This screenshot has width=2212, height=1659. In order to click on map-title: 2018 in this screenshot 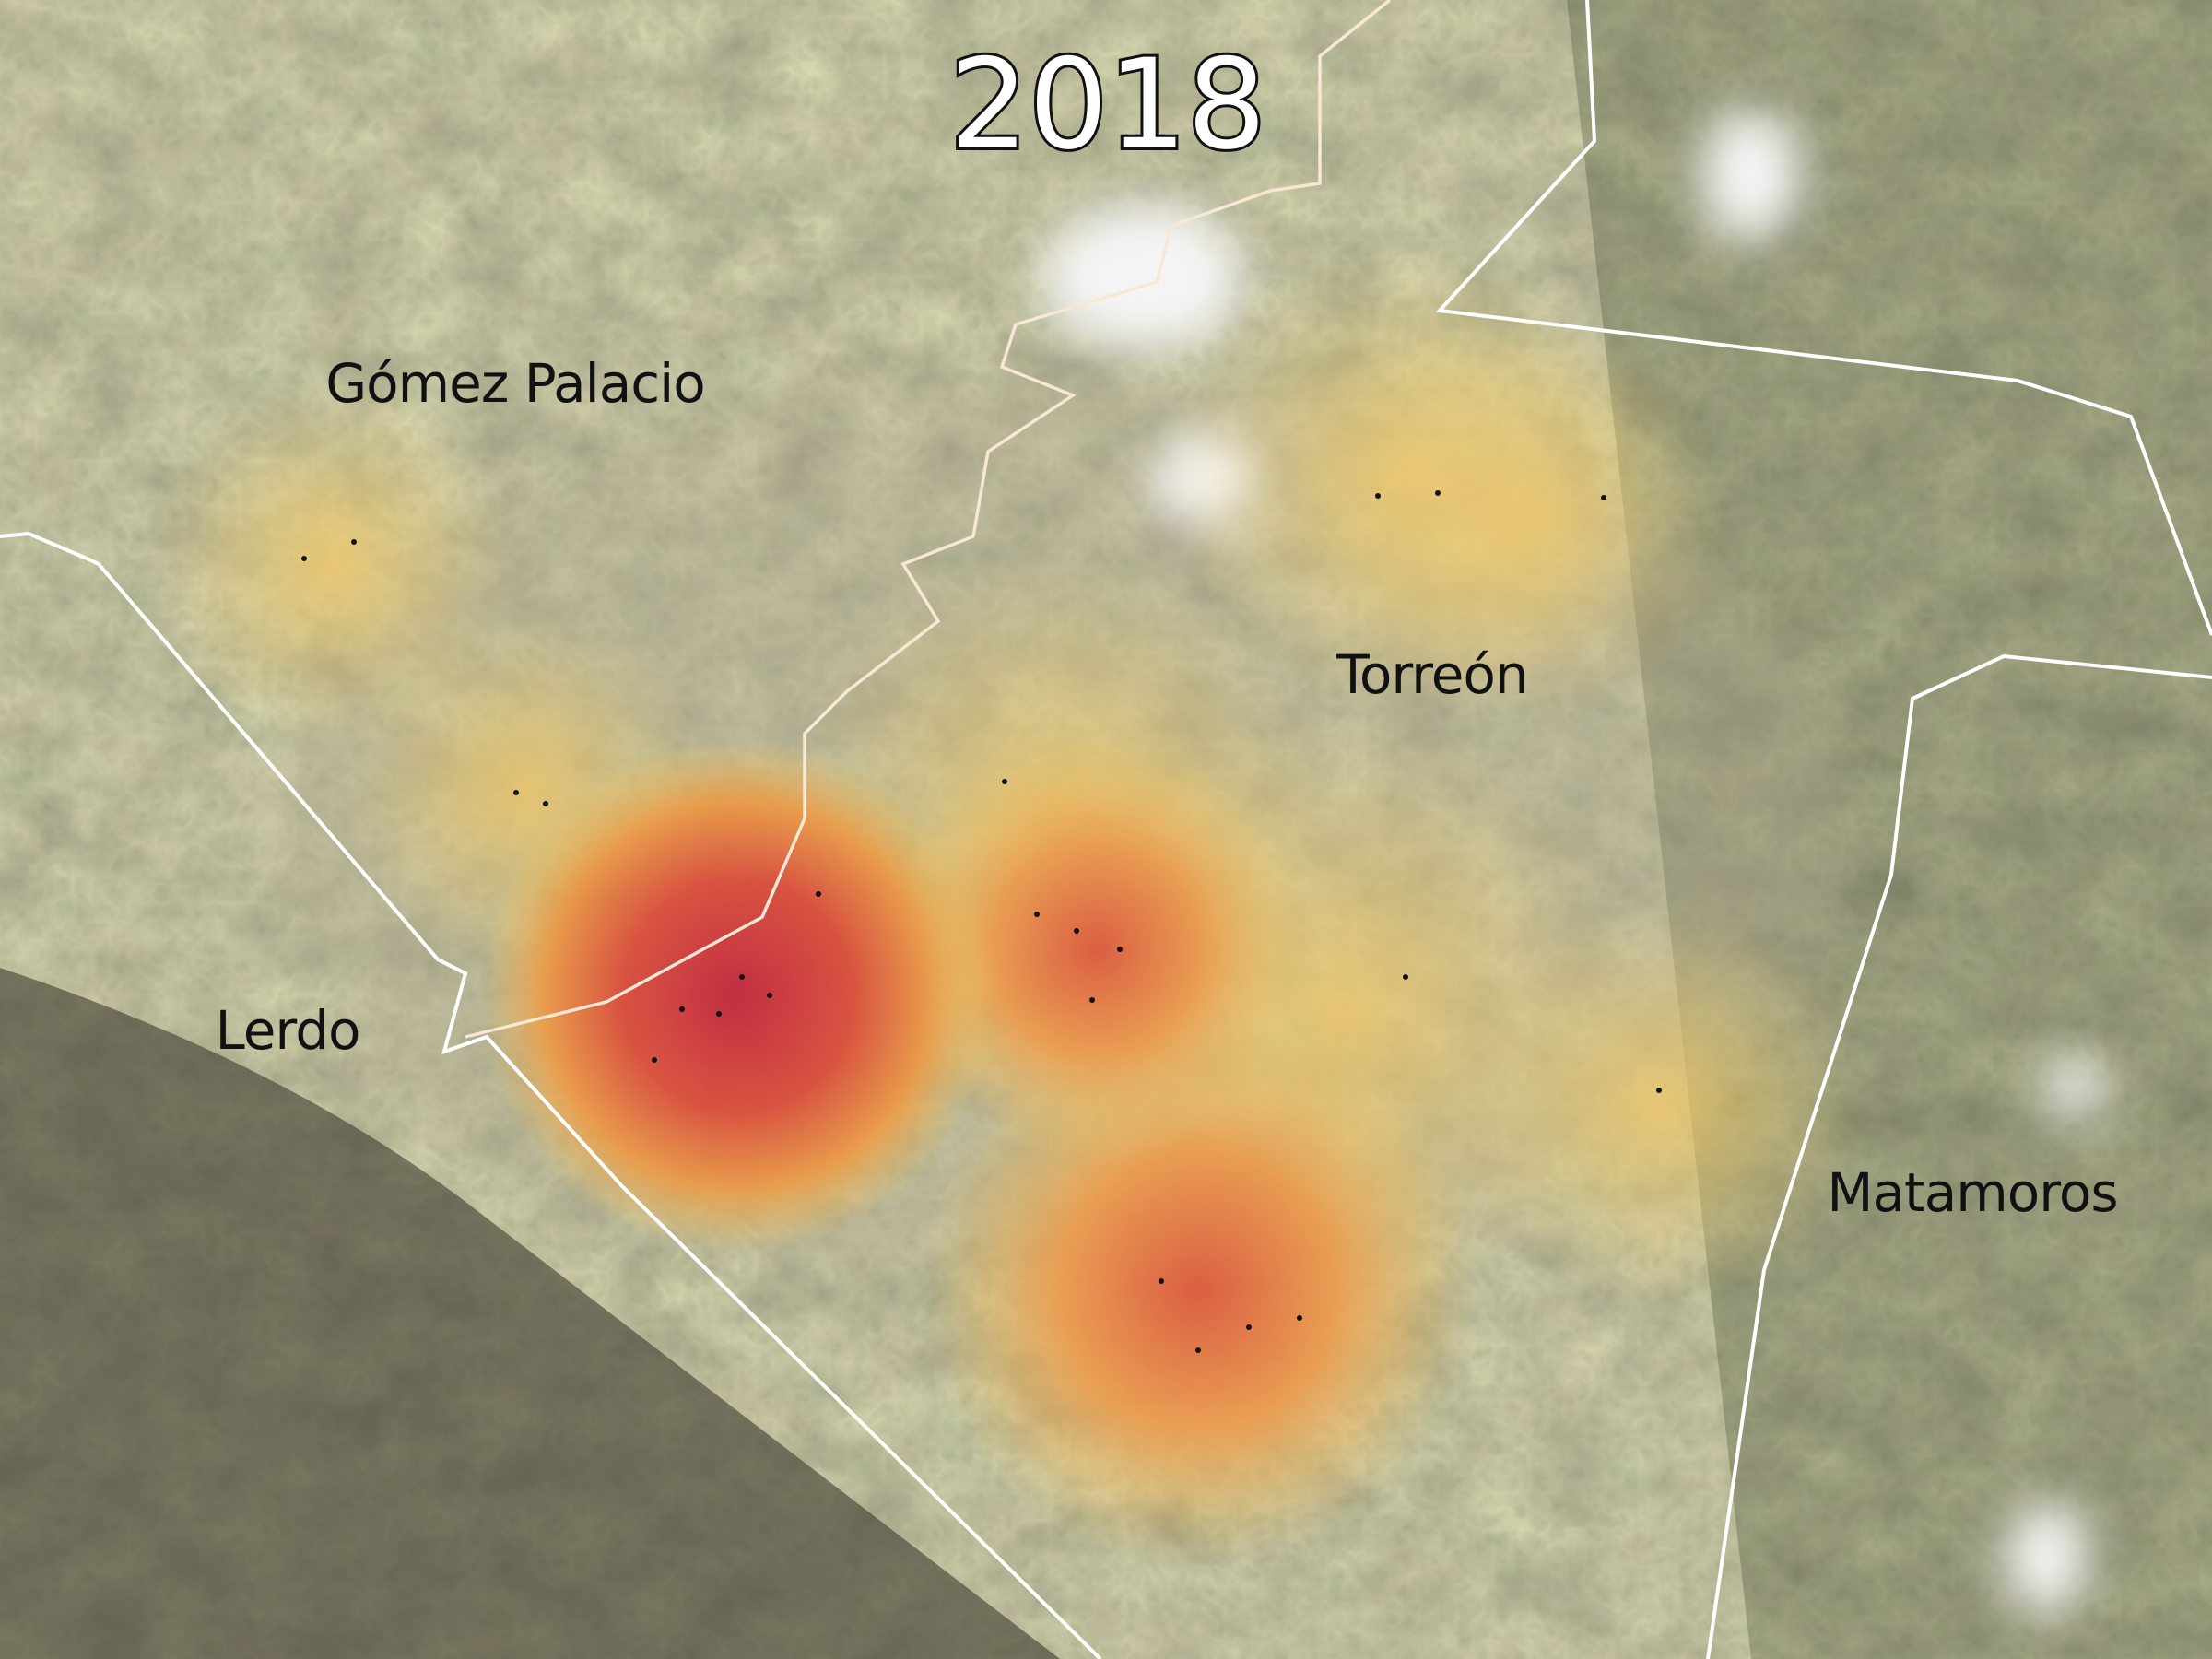, I will do `click(1107, 104)`.